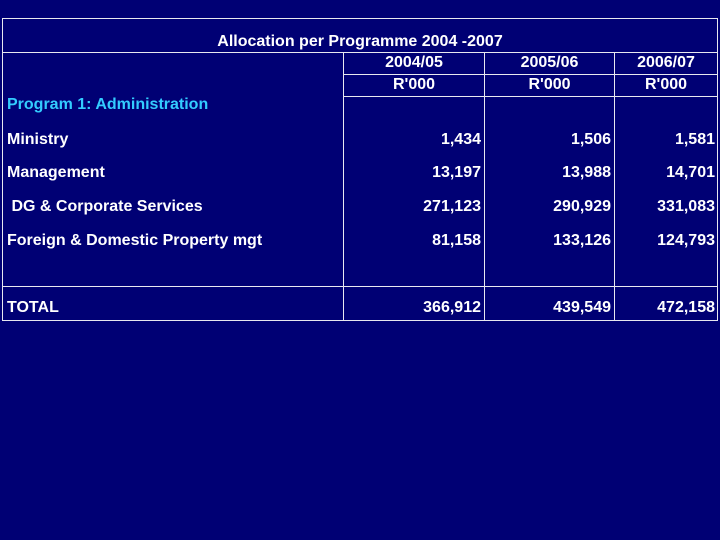  What do you see at coordinates (549, 62) in the screenshot?
I see `column-header: 2005/06` at bounding box center [549, 62].